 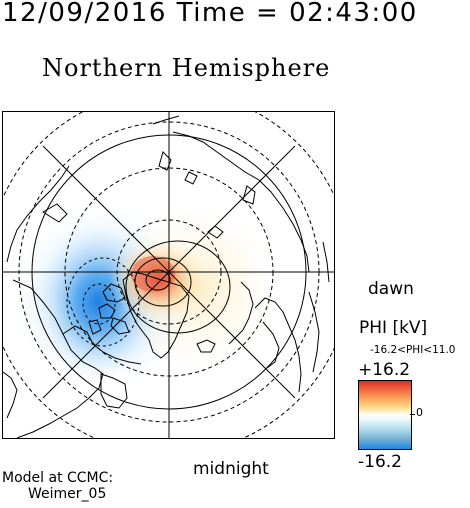 What do you see at coordinates (385, 415) in the screenshot?
I see `colorbar` at bounding box center [385, 415].